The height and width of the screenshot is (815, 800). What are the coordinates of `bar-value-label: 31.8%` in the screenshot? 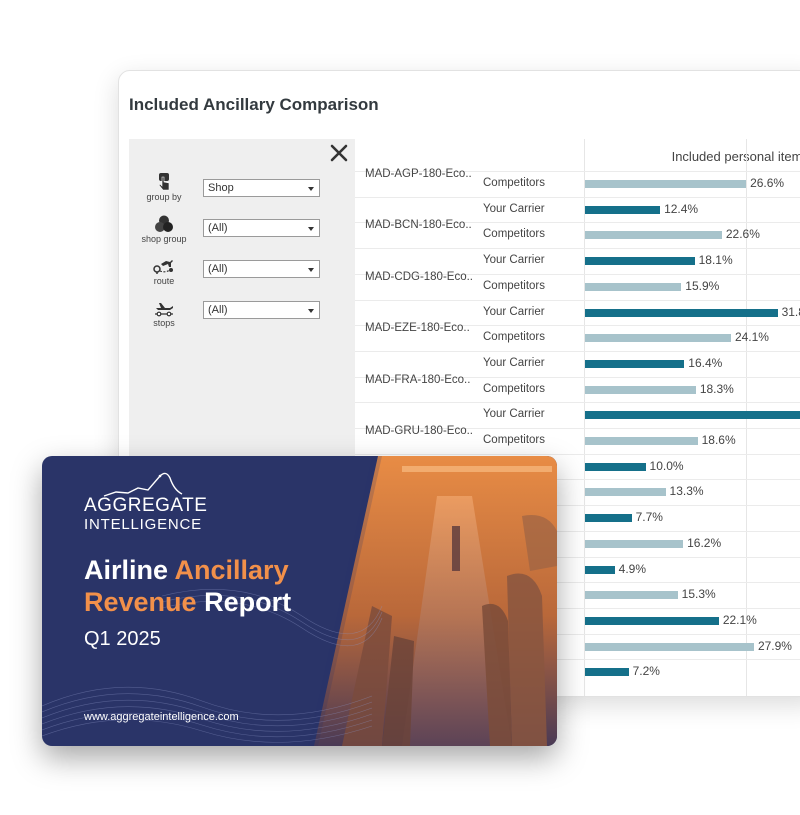 It's located at (790, 311).